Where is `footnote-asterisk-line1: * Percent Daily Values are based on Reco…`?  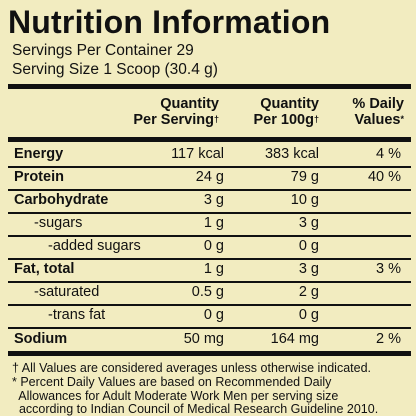
footnote-asterisk-line1: * Percent Daily Values are based on Reco… is located at coordinates (172, 382).